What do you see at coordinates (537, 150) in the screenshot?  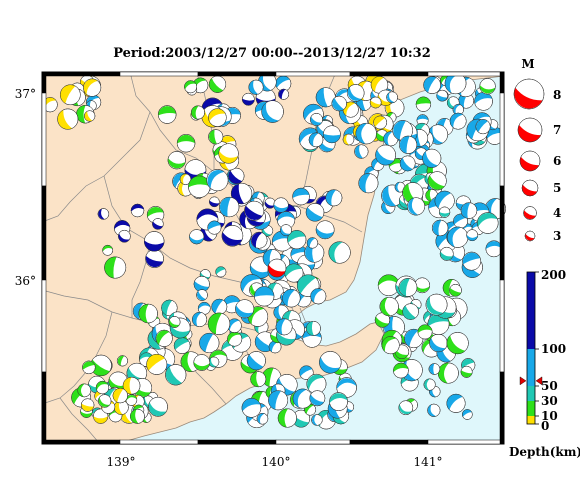 I see `magnitude-legend: M 8 7 6 5 4 3` at bounding box center [537, 150].